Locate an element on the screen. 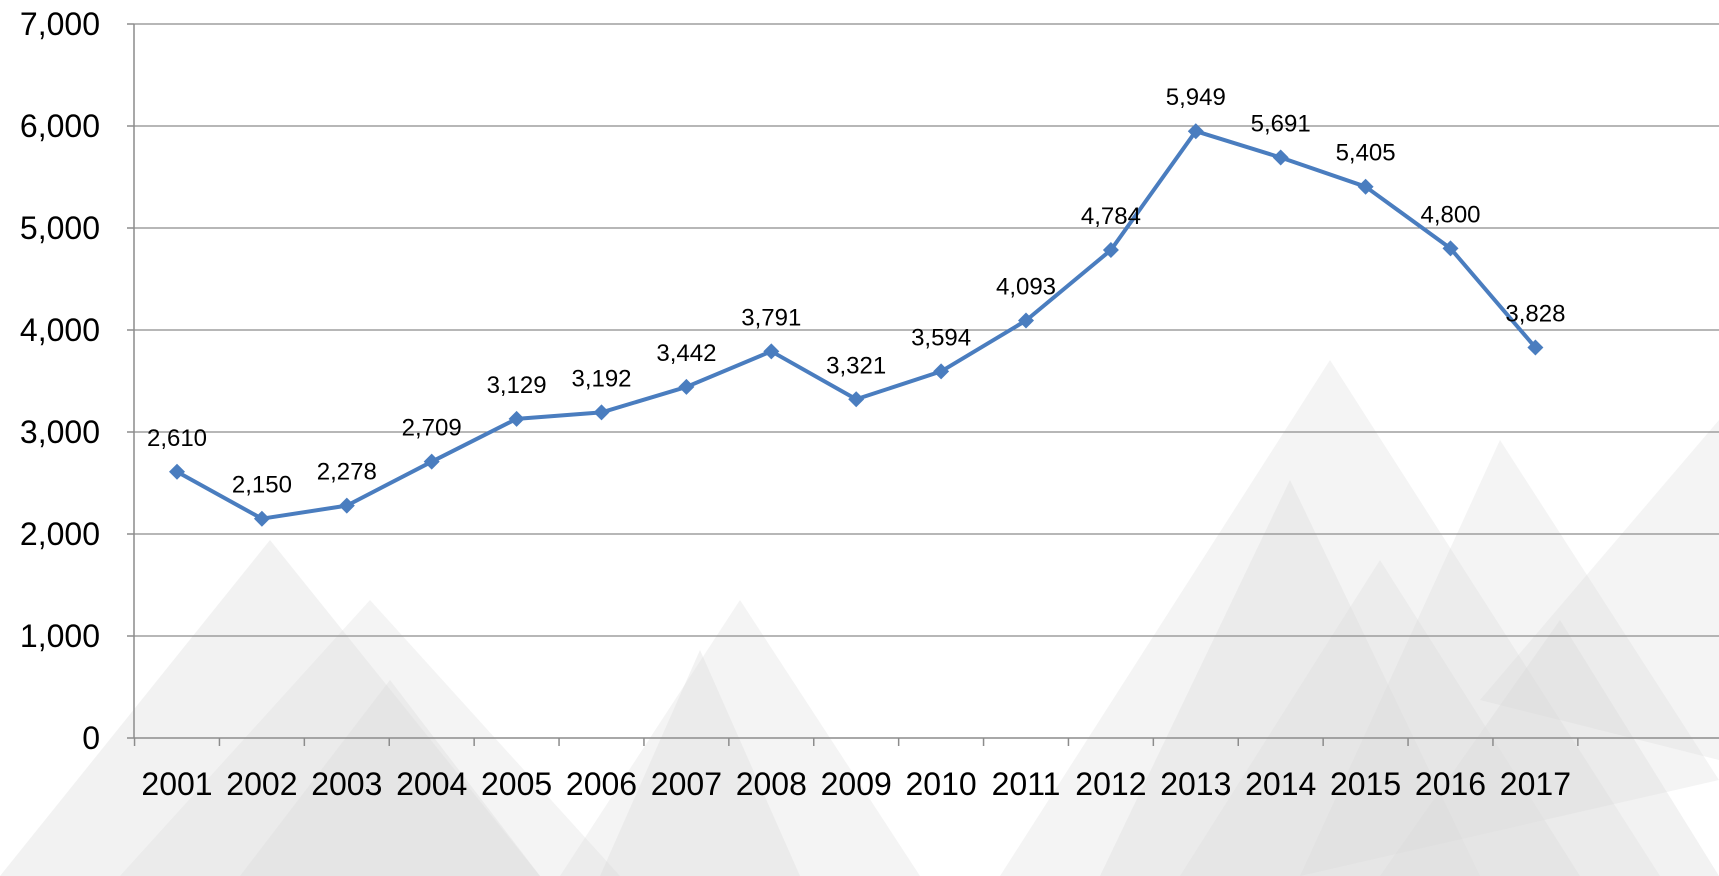 The height and width of the screenshot is (876, 1719). y-tick-label: 7,000 is located at coordinates (60, 24).